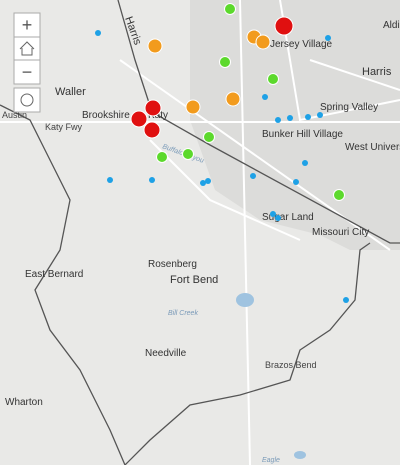 Image resolution: width=400 pixels, height=465 pixels. I want to click on locate-icon, so click(27, 100).